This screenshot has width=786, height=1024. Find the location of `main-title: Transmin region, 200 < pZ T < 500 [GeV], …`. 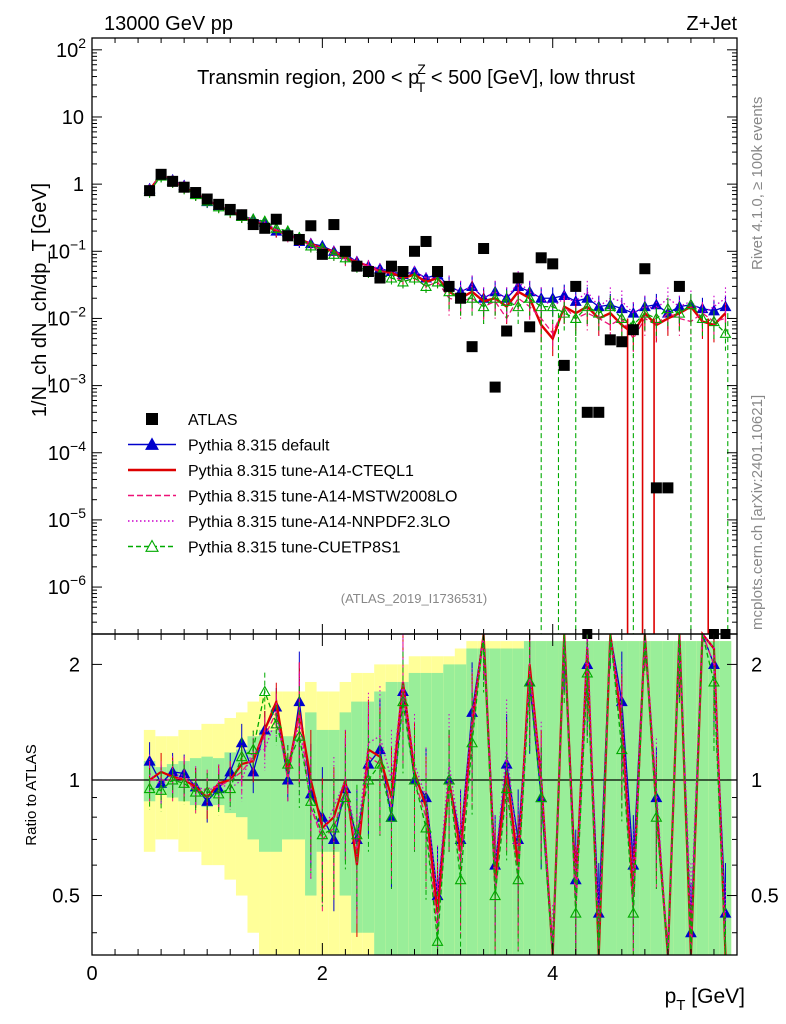

main-title: Transmin region, 200 < pZ T < 500 [GeV], … is located at coordinates (416, 78).